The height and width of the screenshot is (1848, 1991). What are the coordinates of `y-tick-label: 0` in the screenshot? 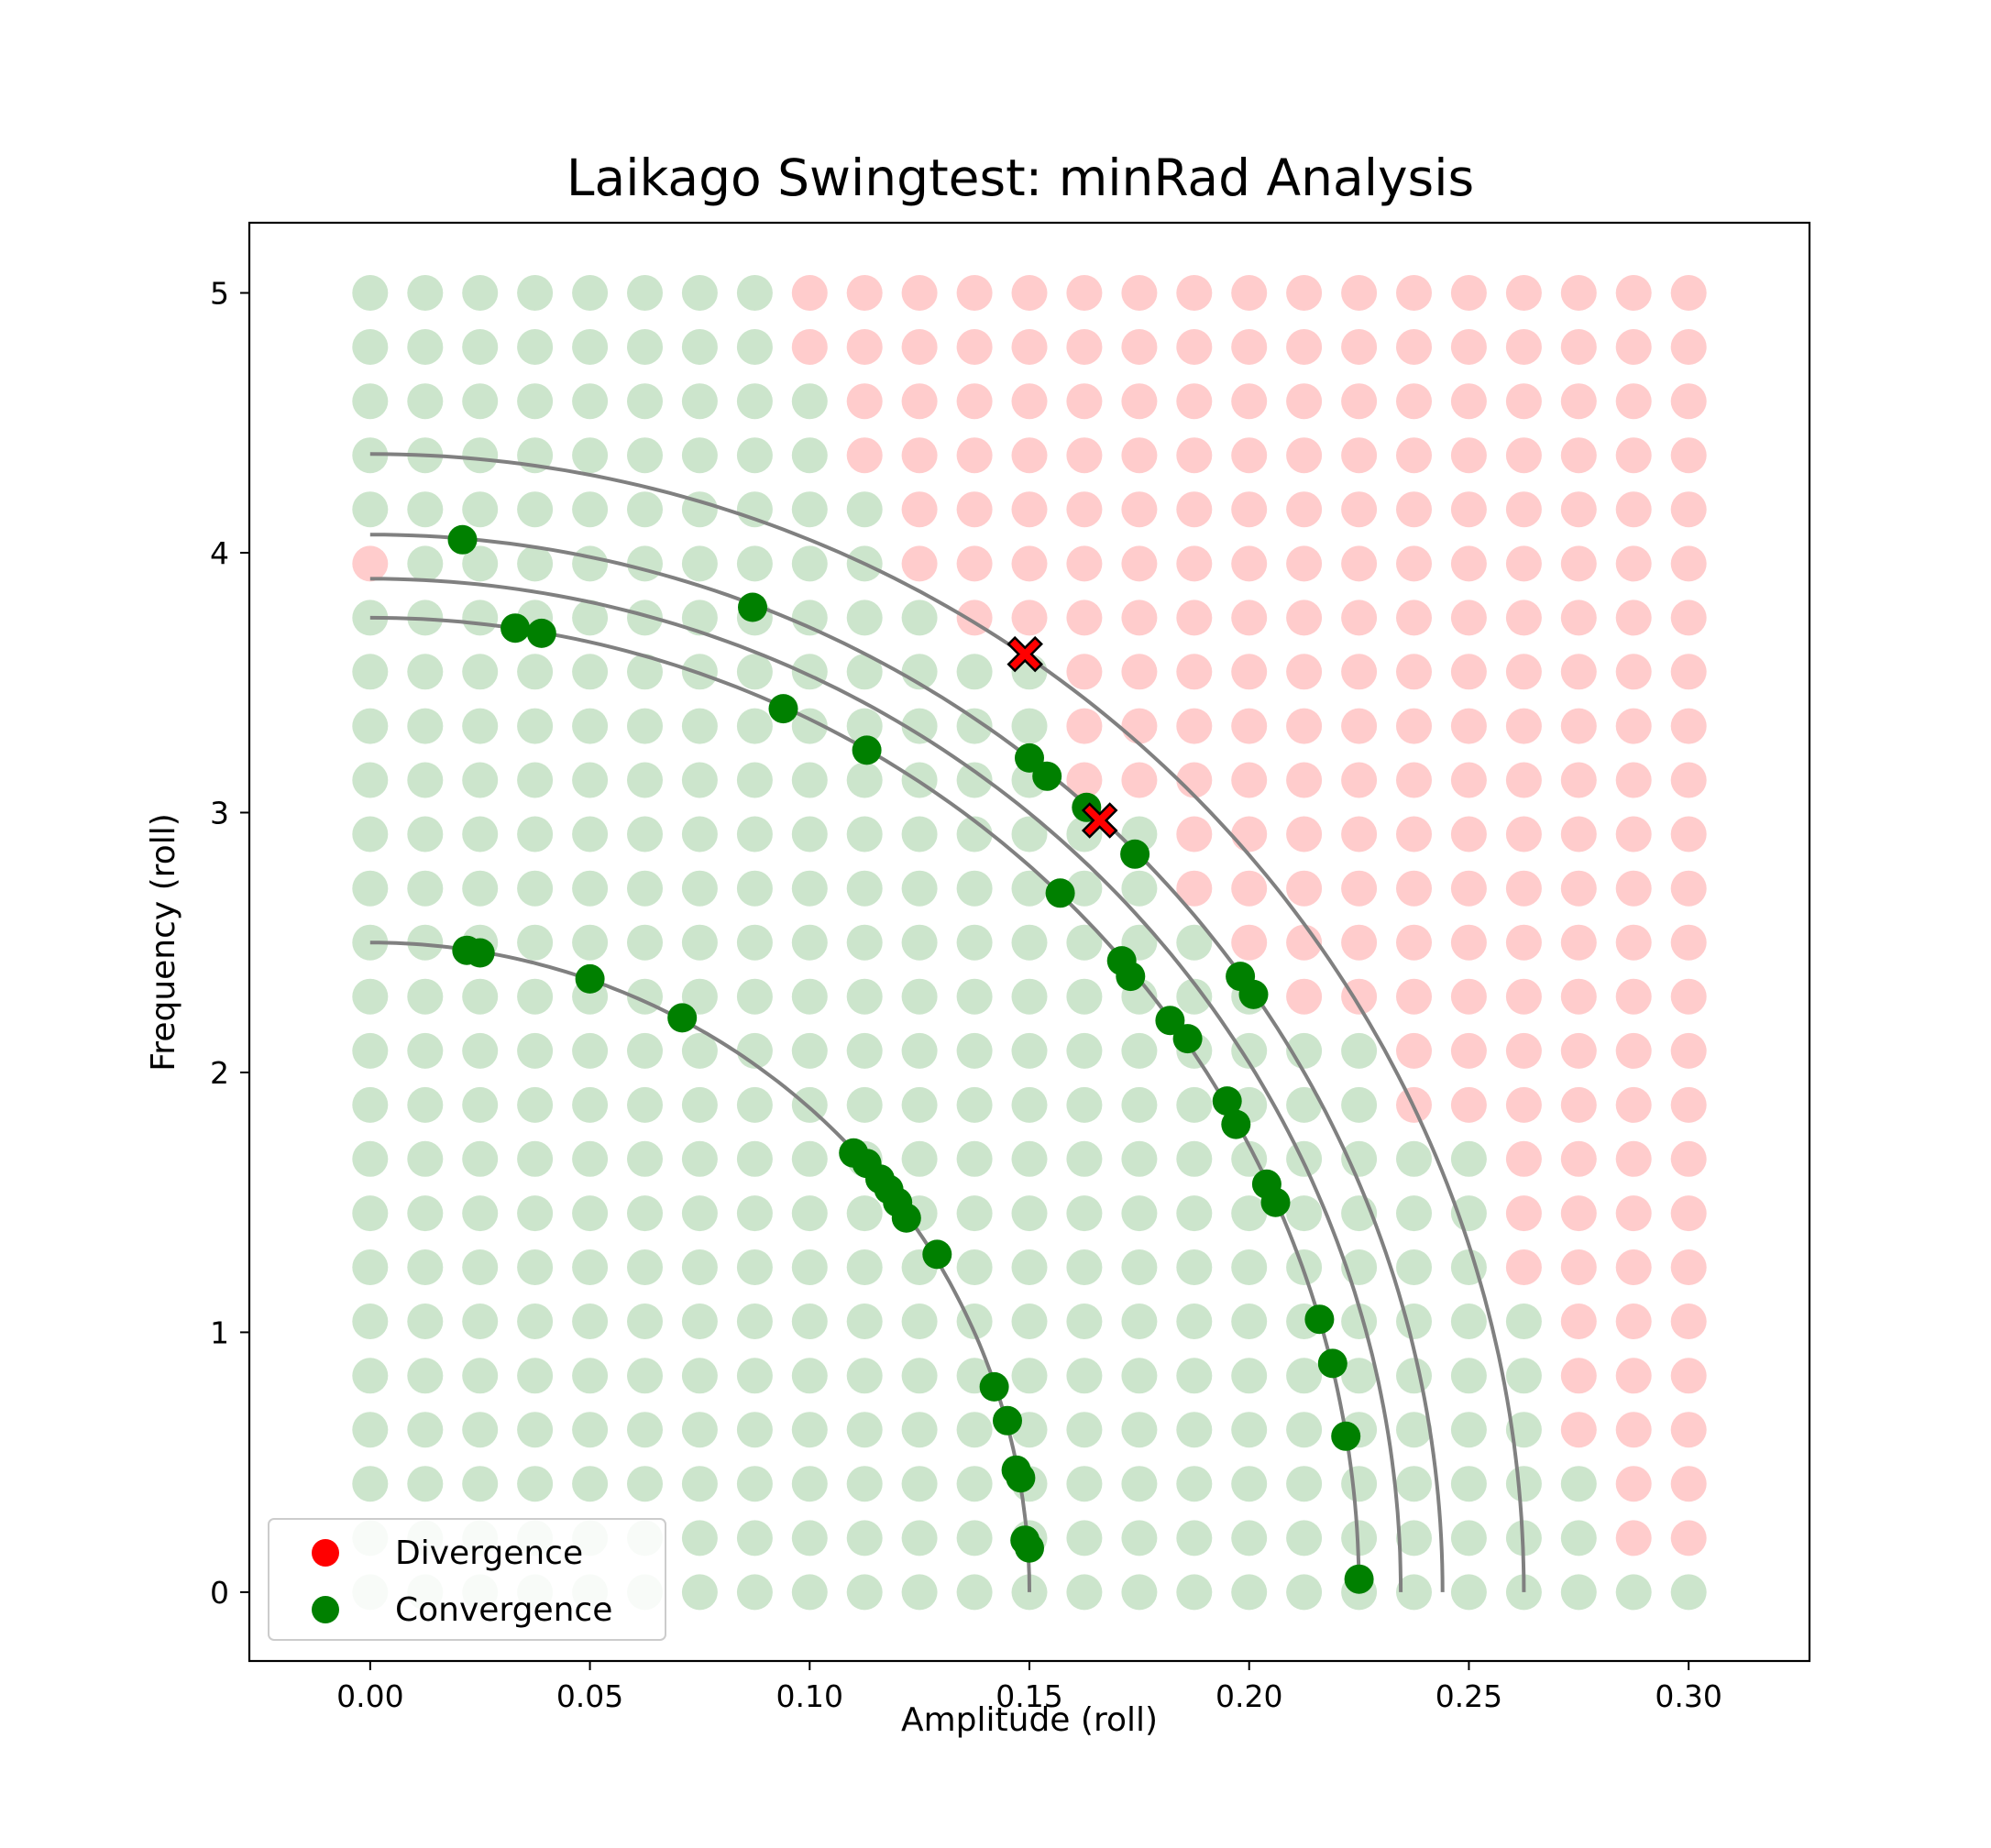 It's located at (219, 1593).